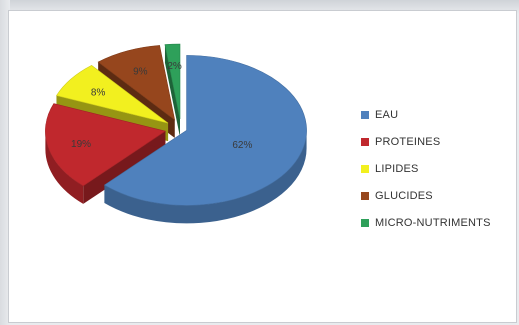  Describe the element at coordinates (433, 223) in the screenshot. I see `legend-label: MICRO-NUTRIMENTS` at that location.